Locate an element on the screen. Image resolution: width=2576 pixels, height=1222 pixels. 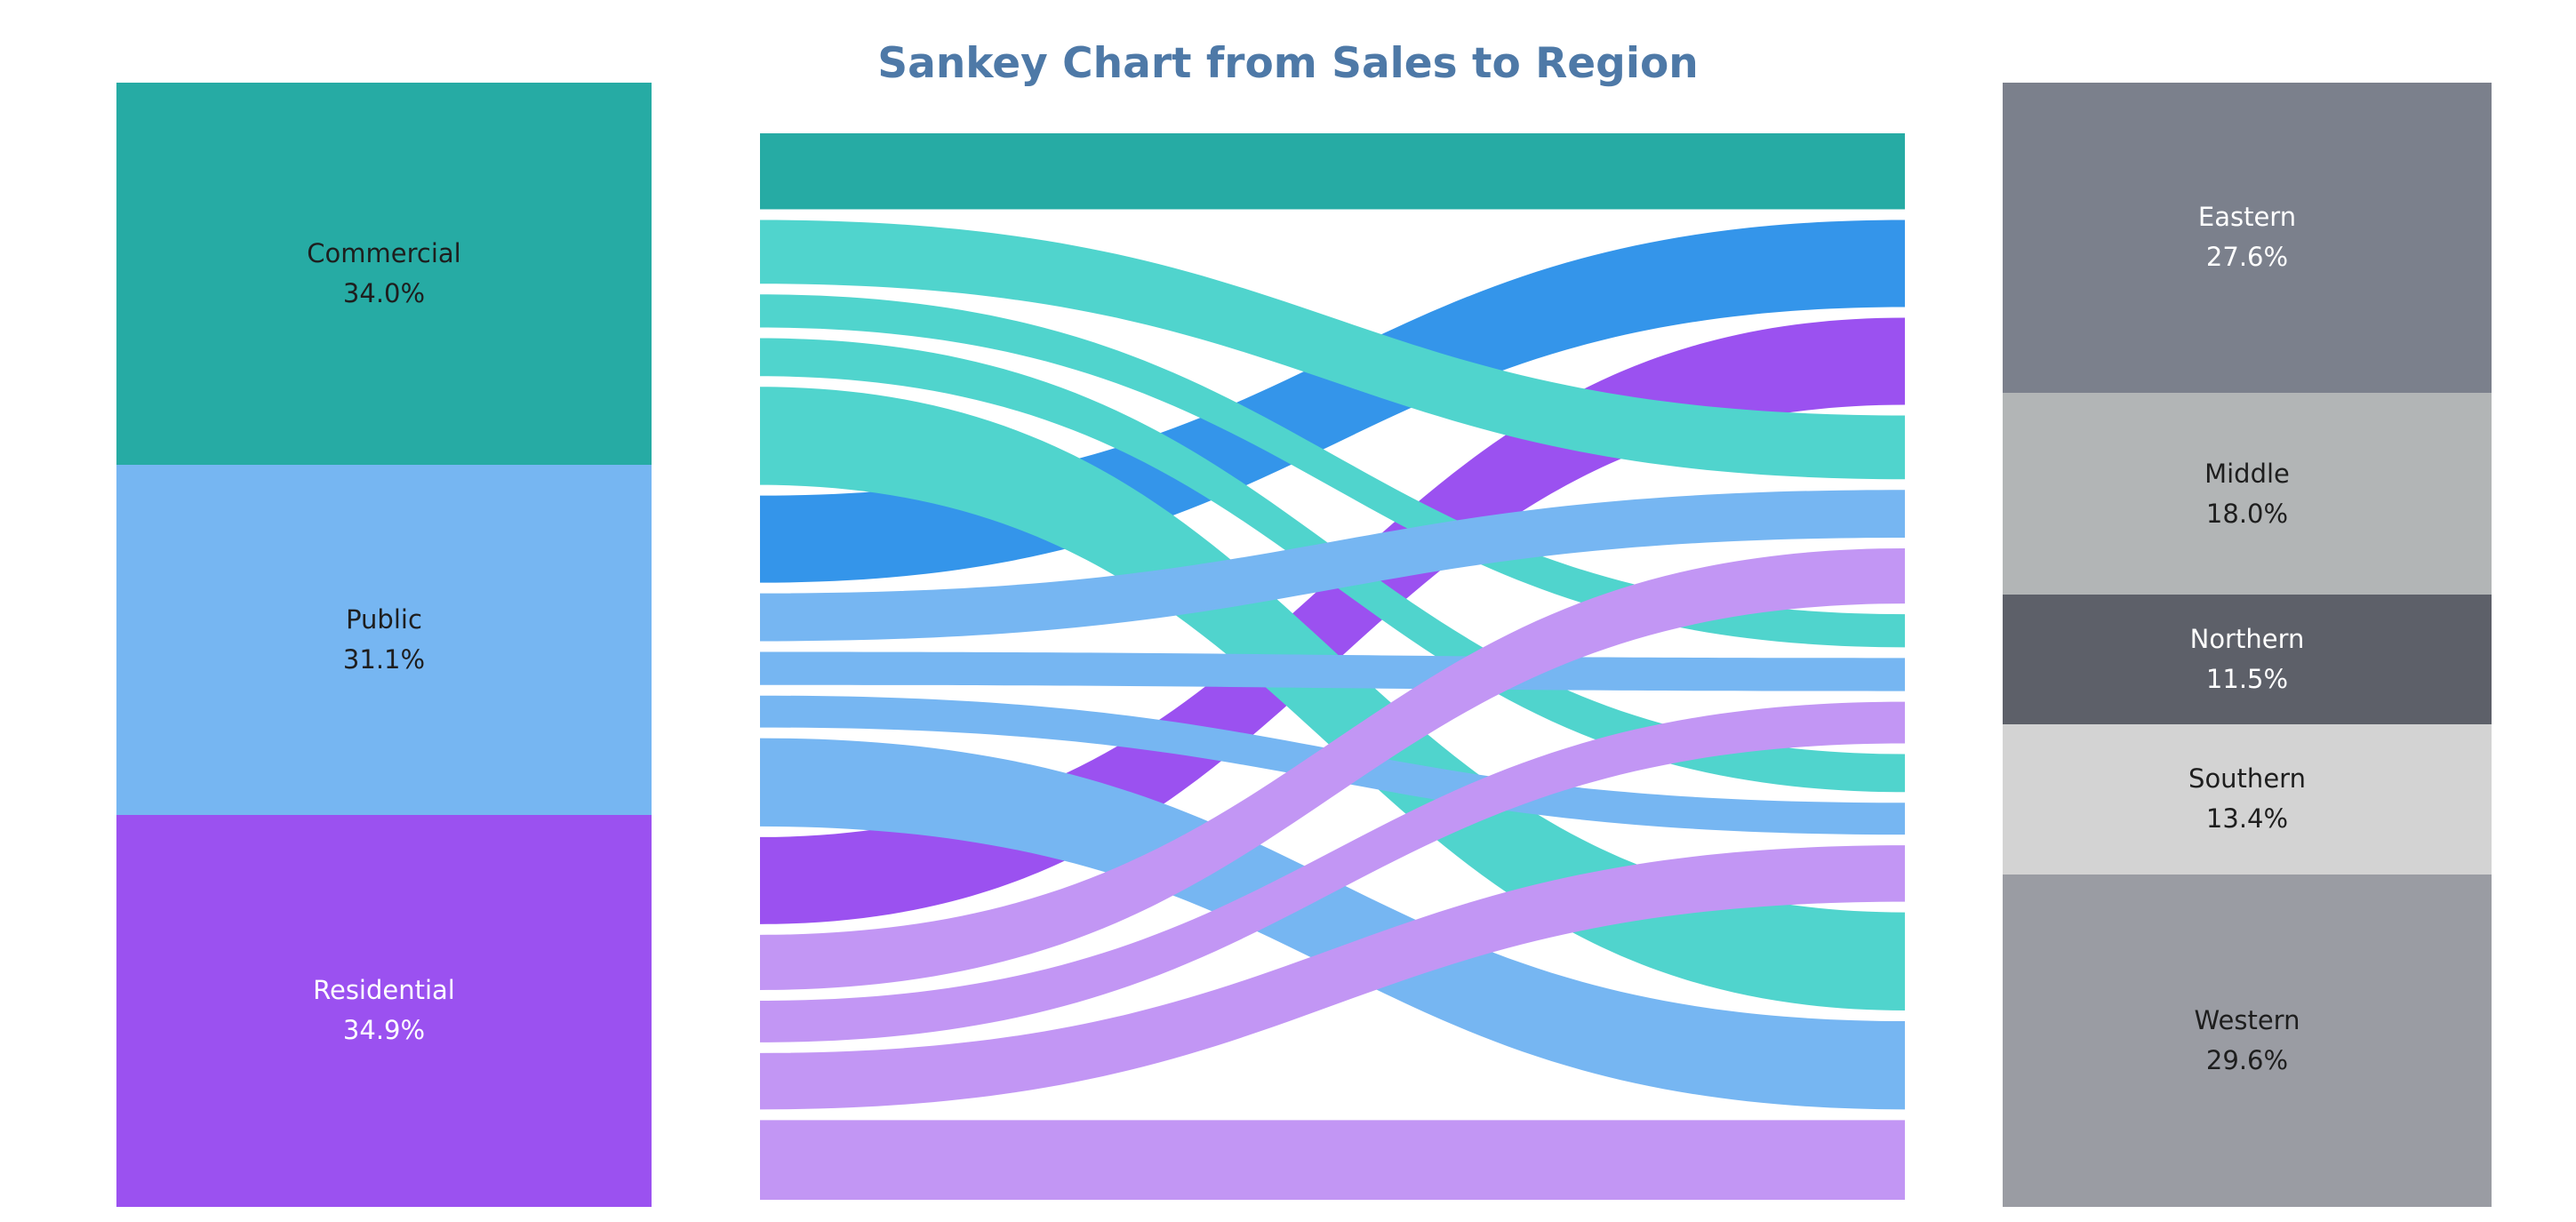
target-node-western: Western 29.6% is located at coordinates (2247, 1040).